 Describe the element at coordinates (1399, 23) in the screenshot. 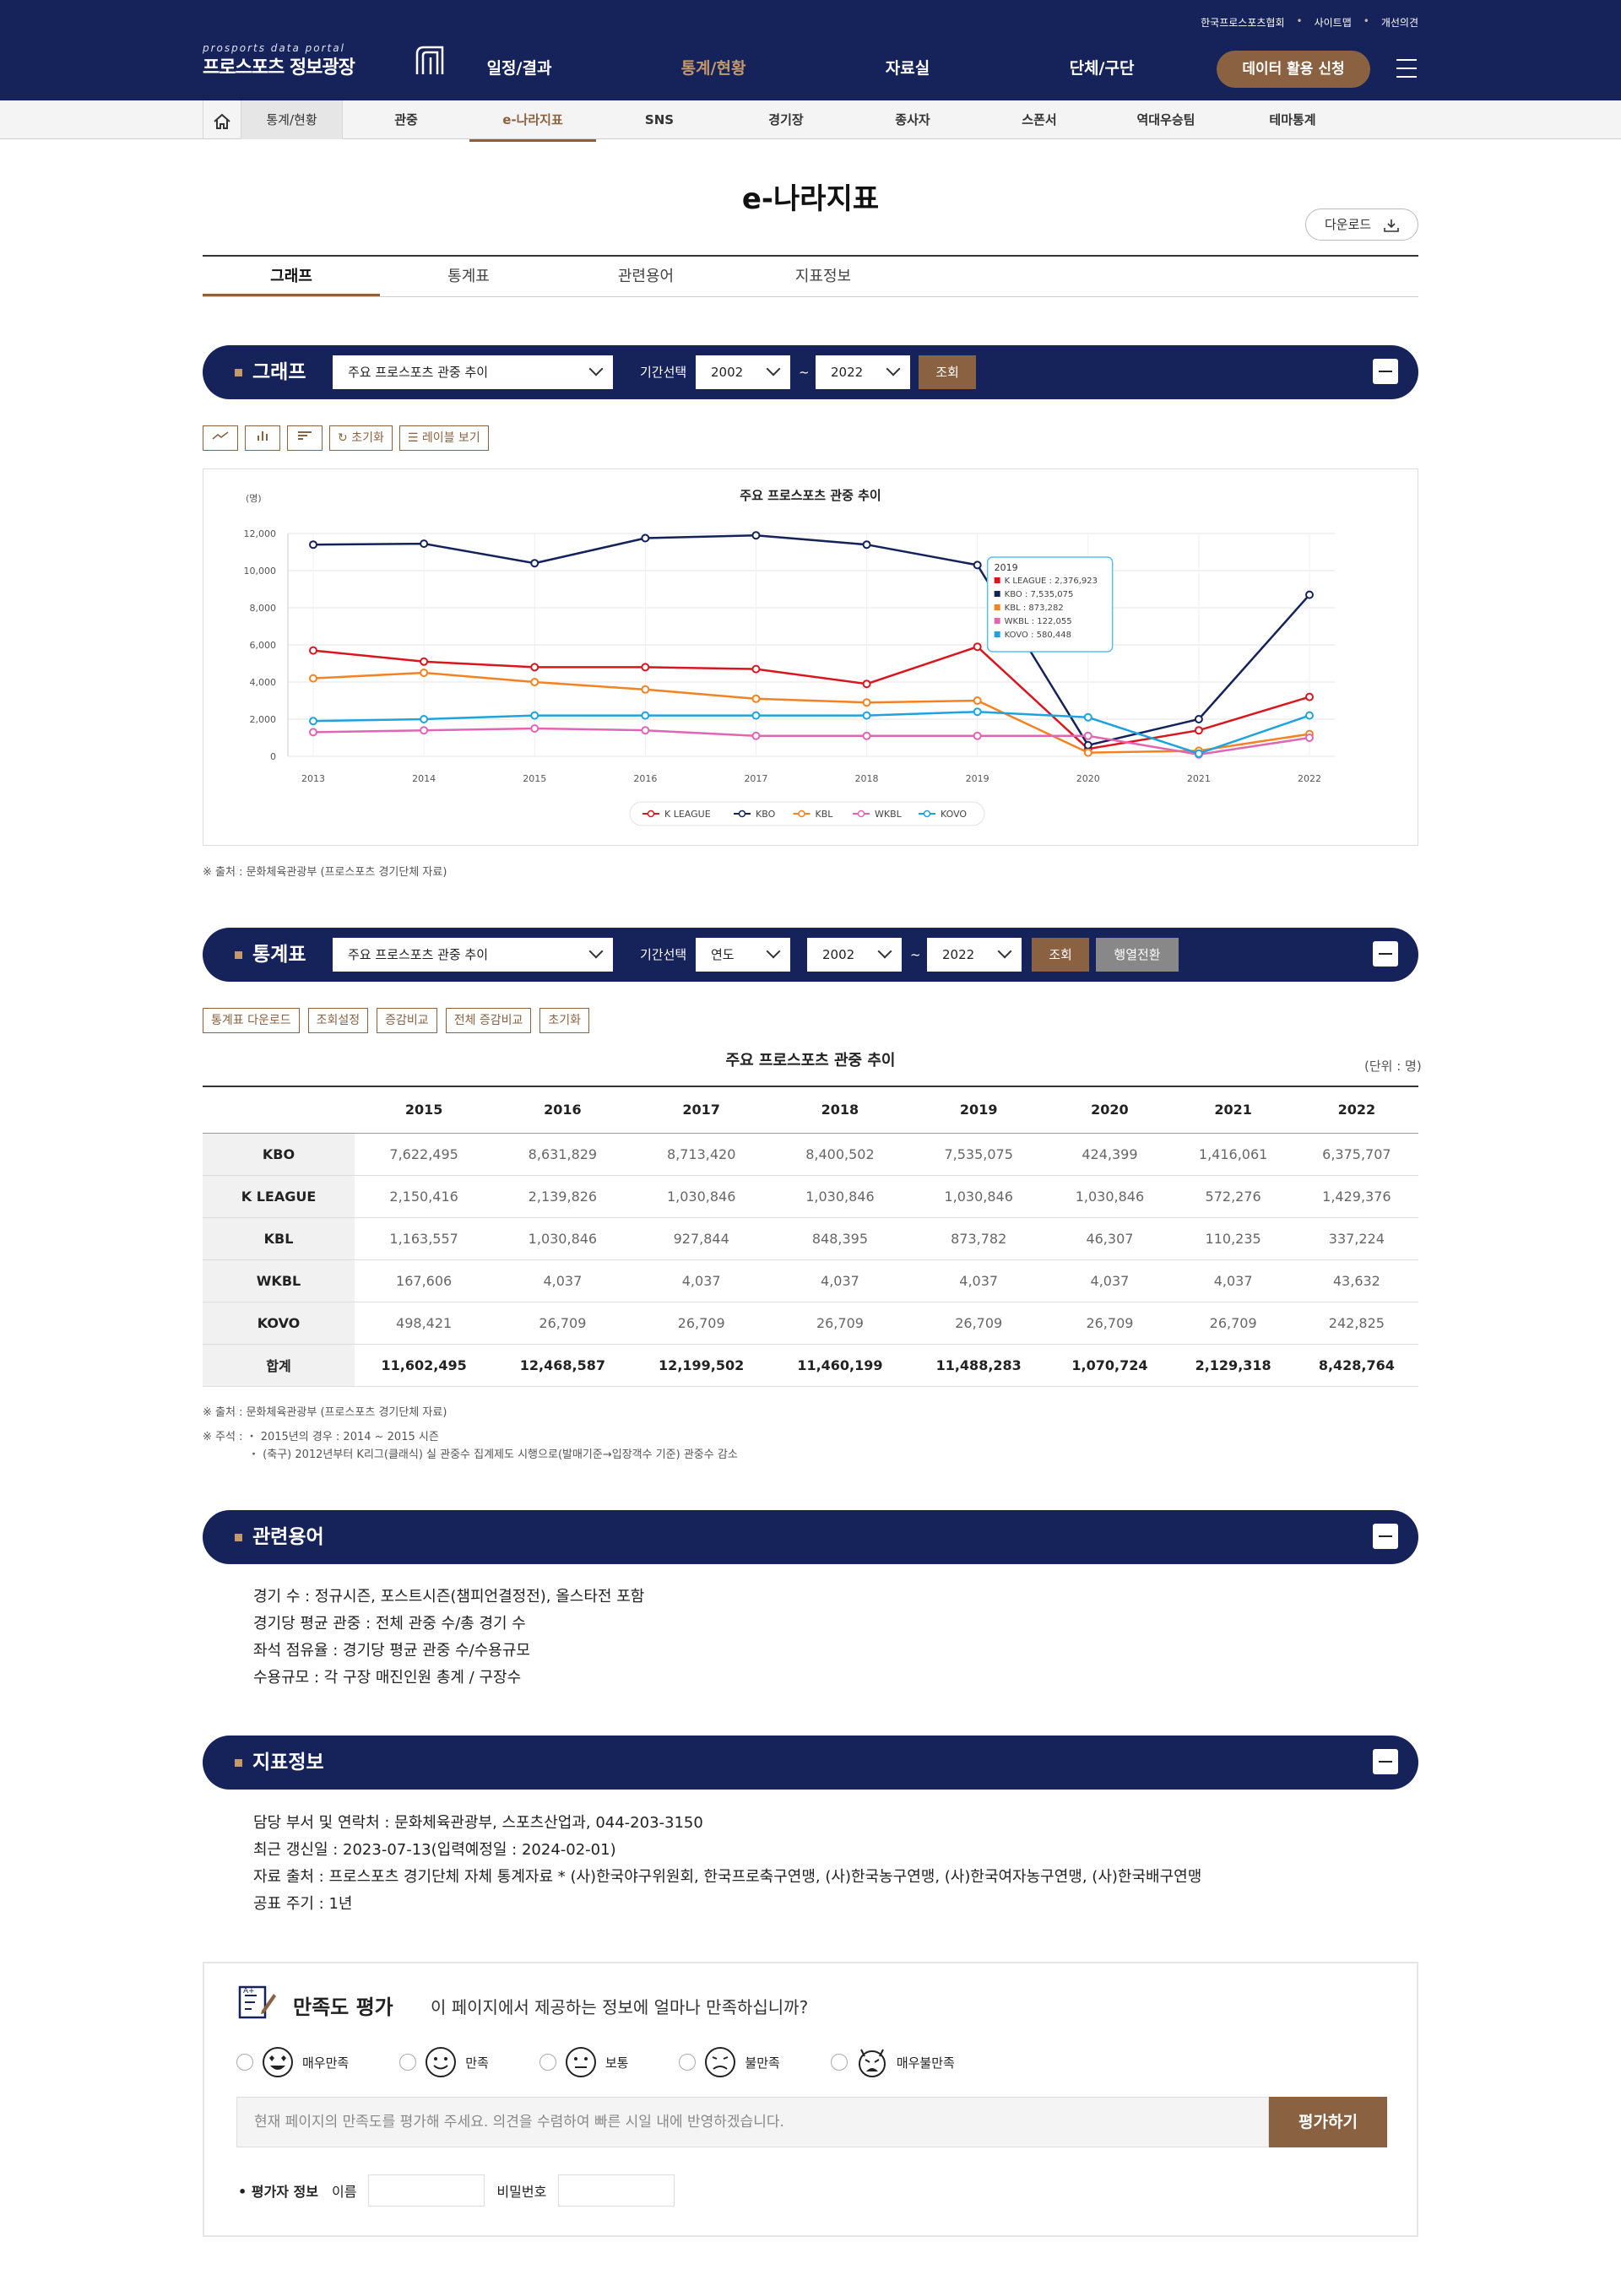

I see `util-link-feedback: 개선의견` at that location.